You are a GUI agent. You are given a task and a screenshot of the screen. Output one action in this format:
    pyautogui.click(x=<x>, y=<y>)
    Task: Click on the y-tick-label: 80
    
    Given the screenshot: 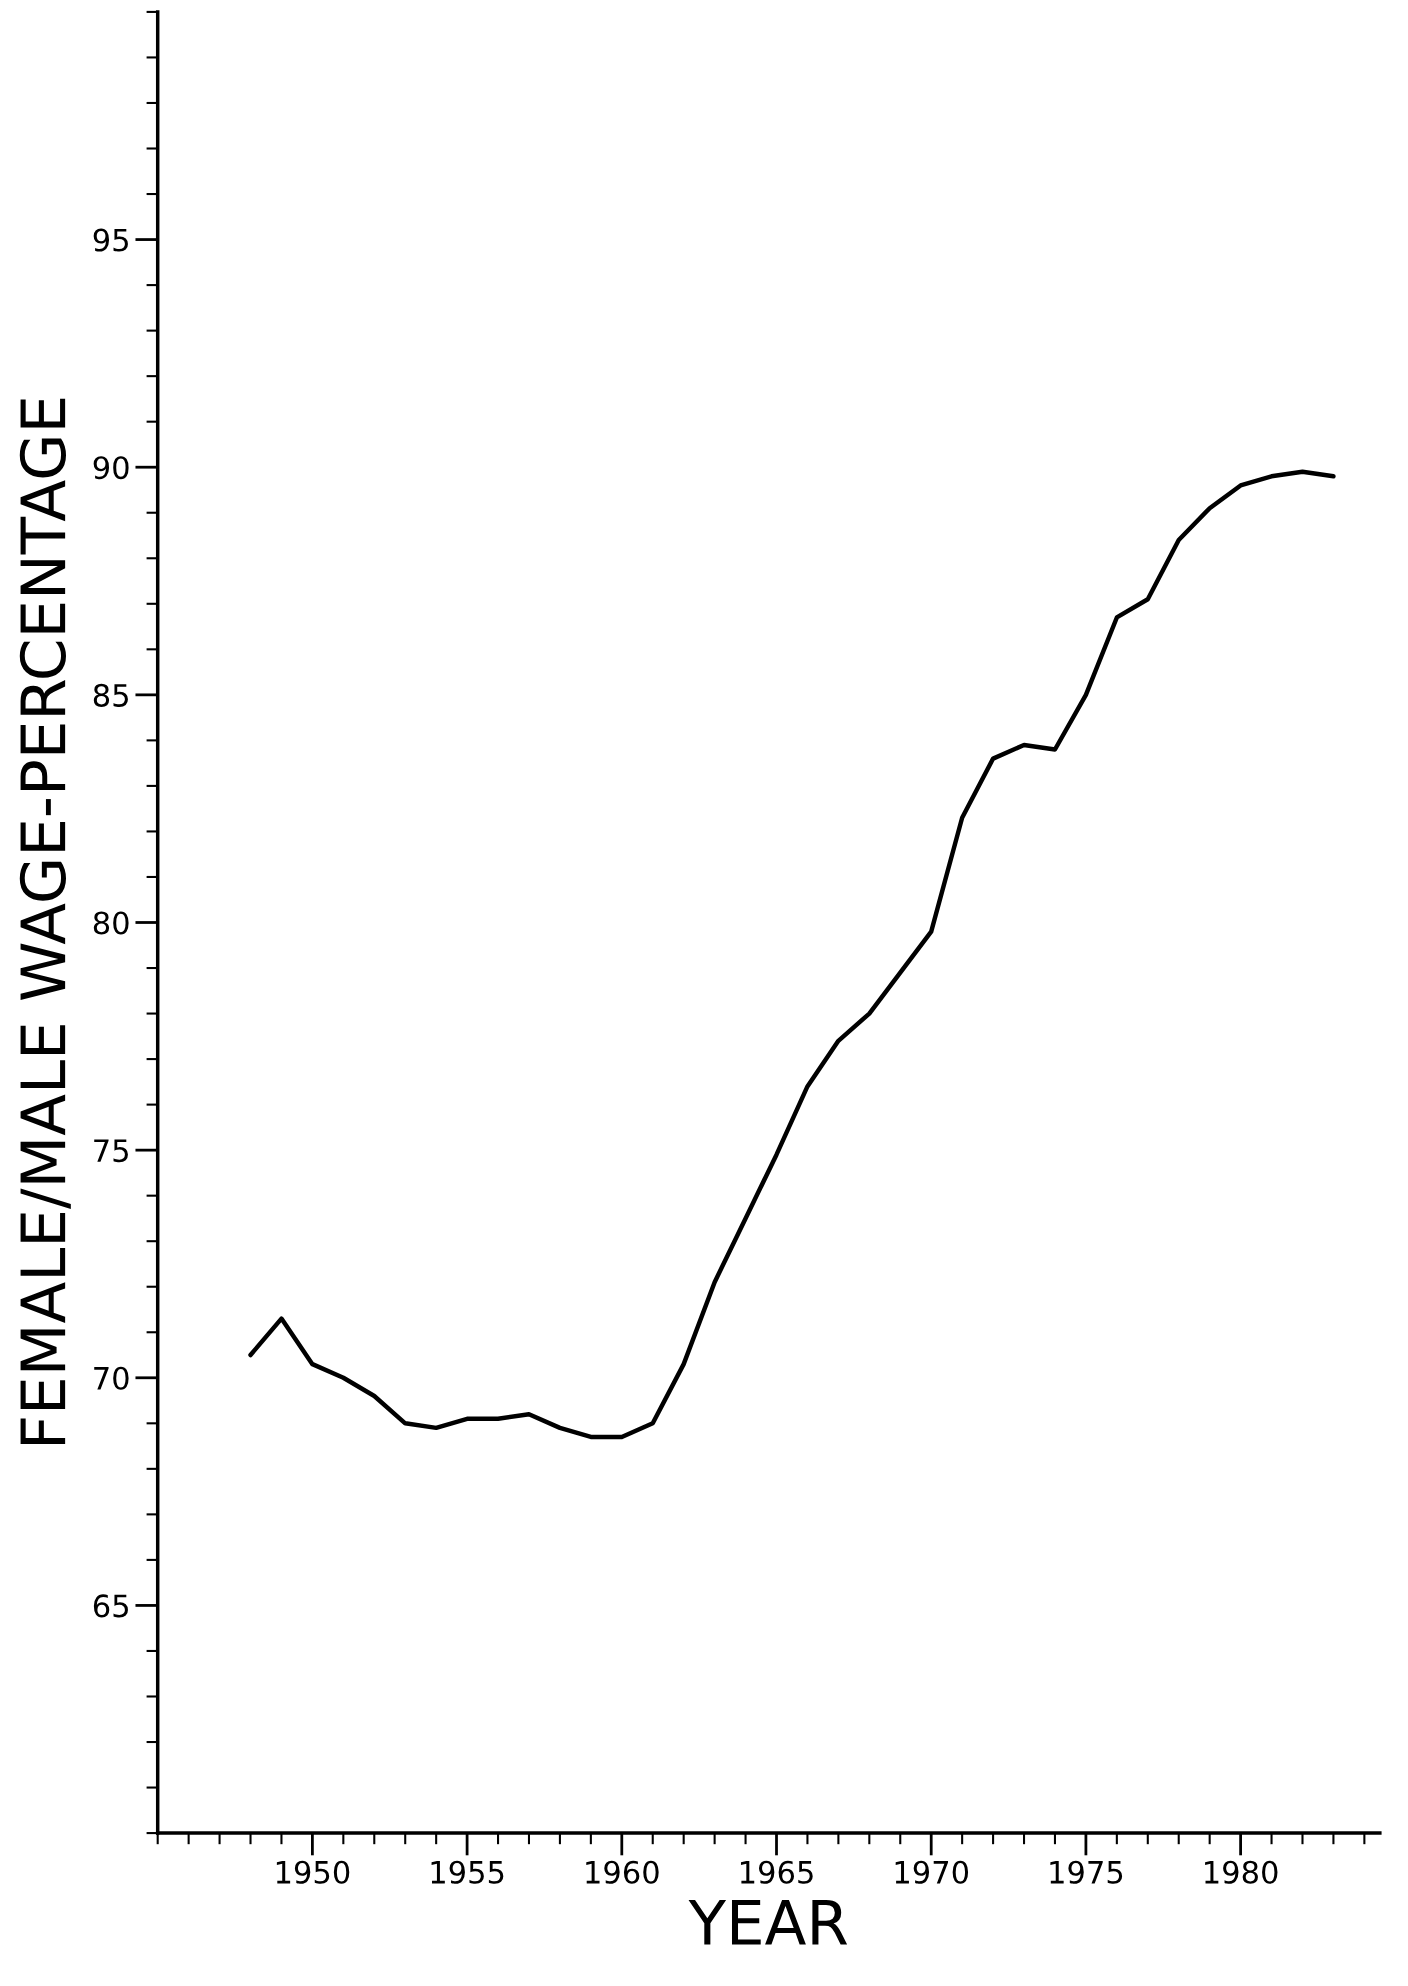 What is the action you would take?
    pyautogui.click(x=111, y=923)
    